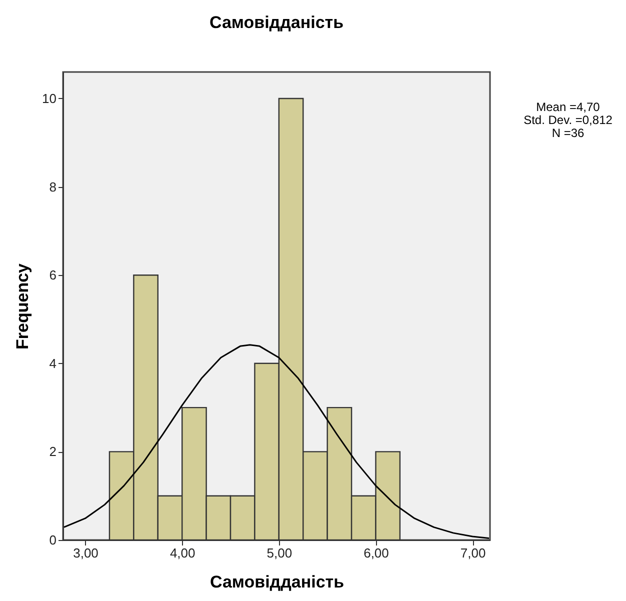  I want to click on x-tick-label: 7,00, so click(473, 553).